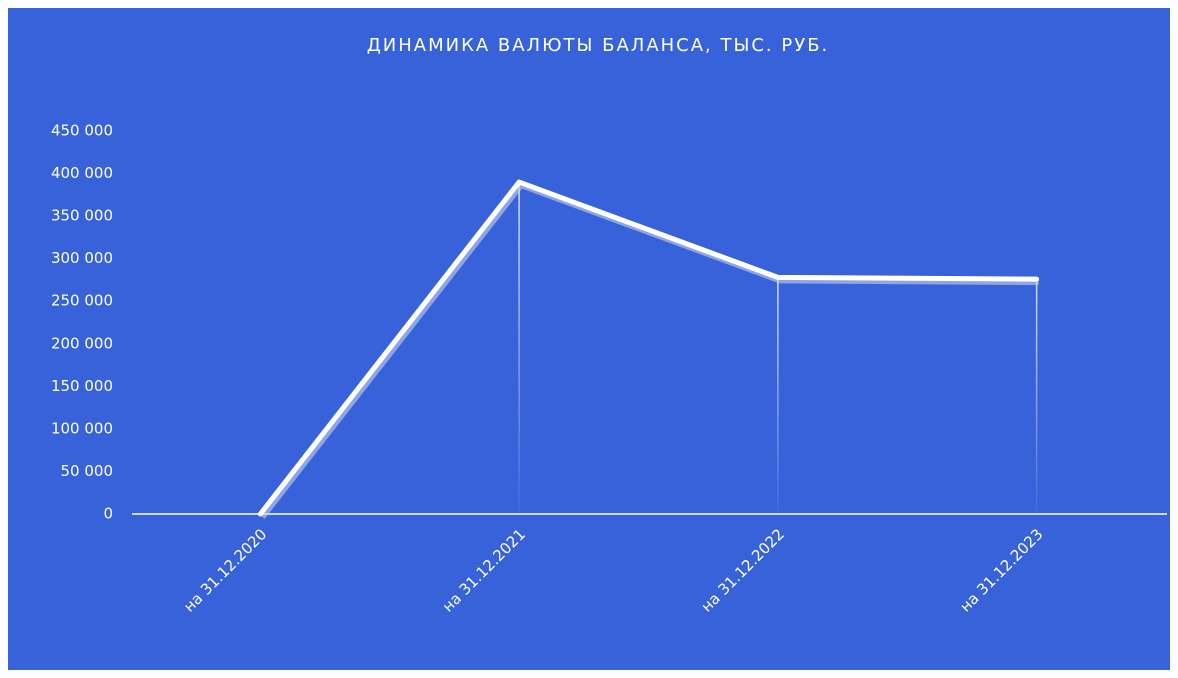  What do you see at coordinates (87, 471) in the screenshot?
I see `y-tick-label: 50 000` at bounding box center [87, 471].